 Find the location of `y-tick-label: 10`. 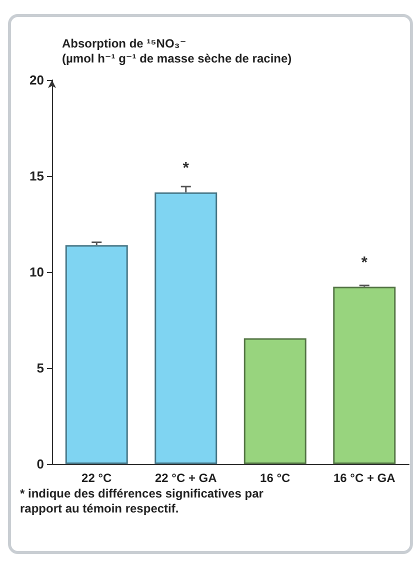

y-tick-label: 10 is located at coordinates (37, 272).